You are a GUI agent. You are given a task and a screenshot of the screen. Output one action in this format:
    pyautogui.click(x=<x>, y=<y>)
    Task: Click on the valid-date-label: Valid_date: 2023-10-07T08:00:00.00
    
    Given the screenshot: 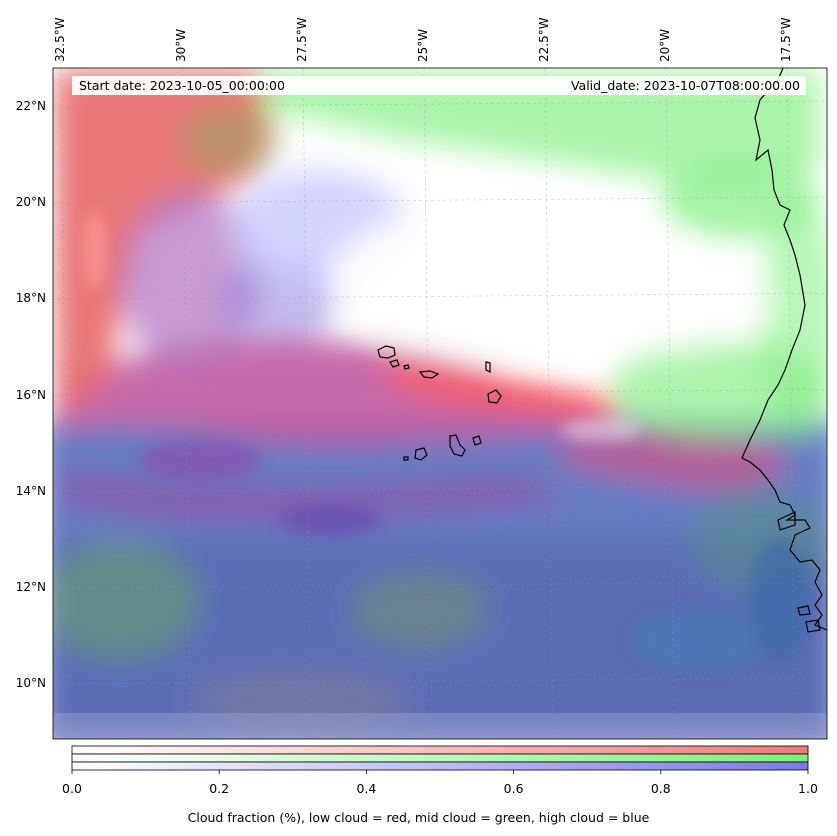 What is the action you would take?
    pyautogui.click(x=685, y=85)
    